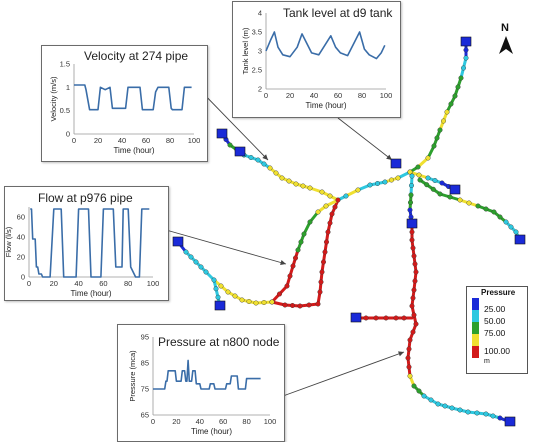 Image resolution: width=550 pixels, height=442 pixels. I want to click on y-tick-label: 3.5, so click(257, 32).